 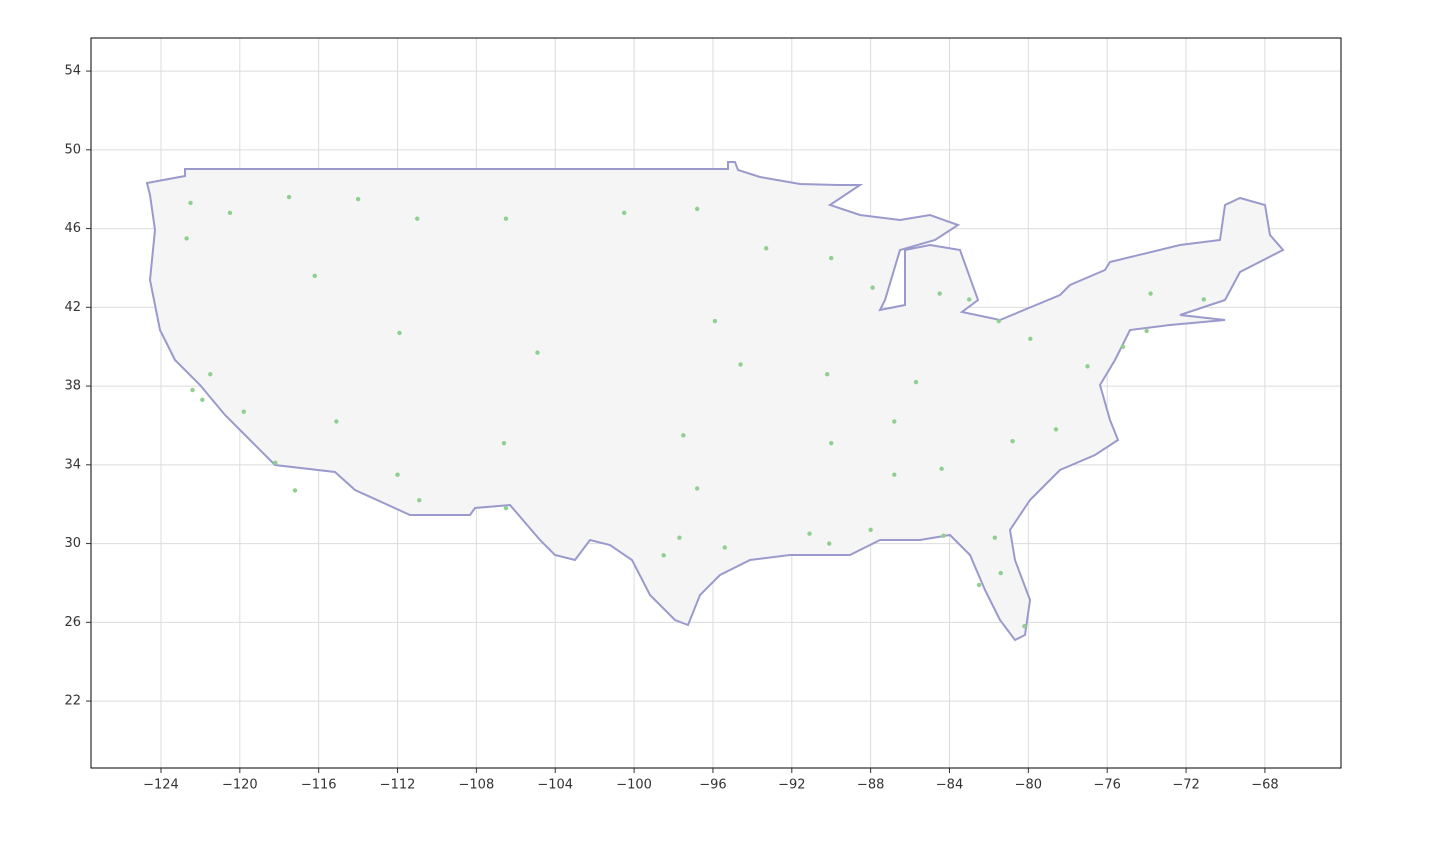 What do you see at coordinates (1264, 785) in the screenshot?
I see `x-tick-label: −68` at bounding box center [1264, 785].